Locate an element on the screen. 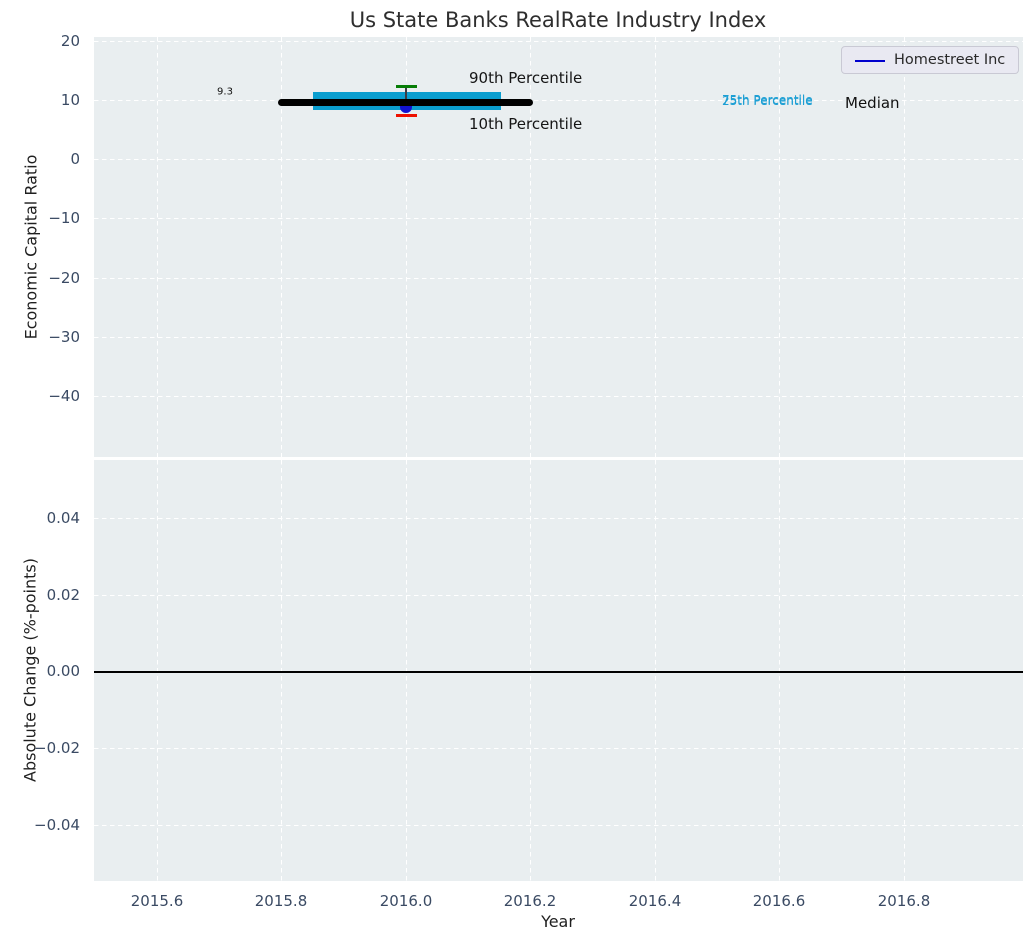 The height and width of the screenshot is (942, 1034). y-tick-label: −10 is located at coordinates (64, 218).